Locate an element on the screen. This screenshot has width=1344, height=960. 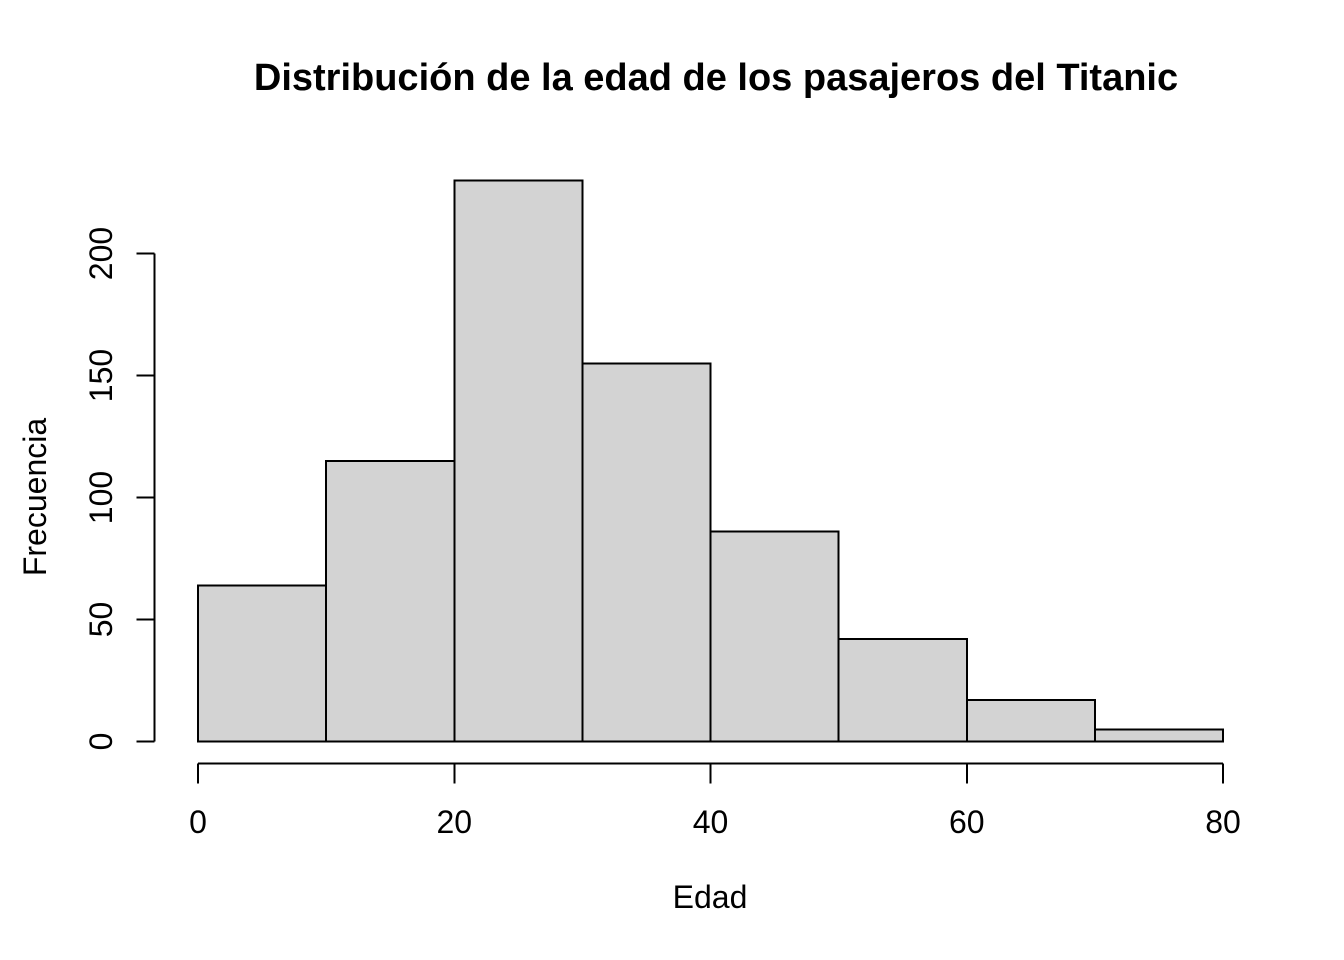
y-tick-label: 50 is located at coordinates (101, 620).